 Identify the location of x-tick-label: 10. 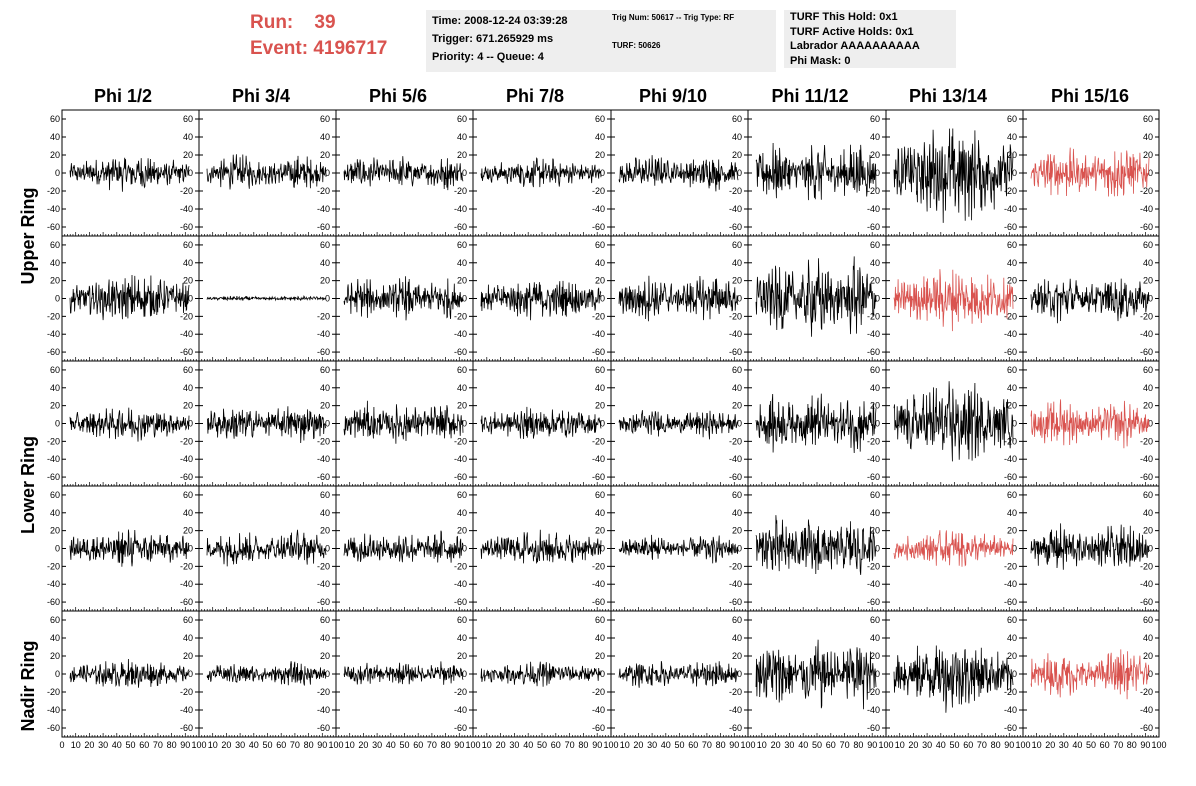
(76, 745).